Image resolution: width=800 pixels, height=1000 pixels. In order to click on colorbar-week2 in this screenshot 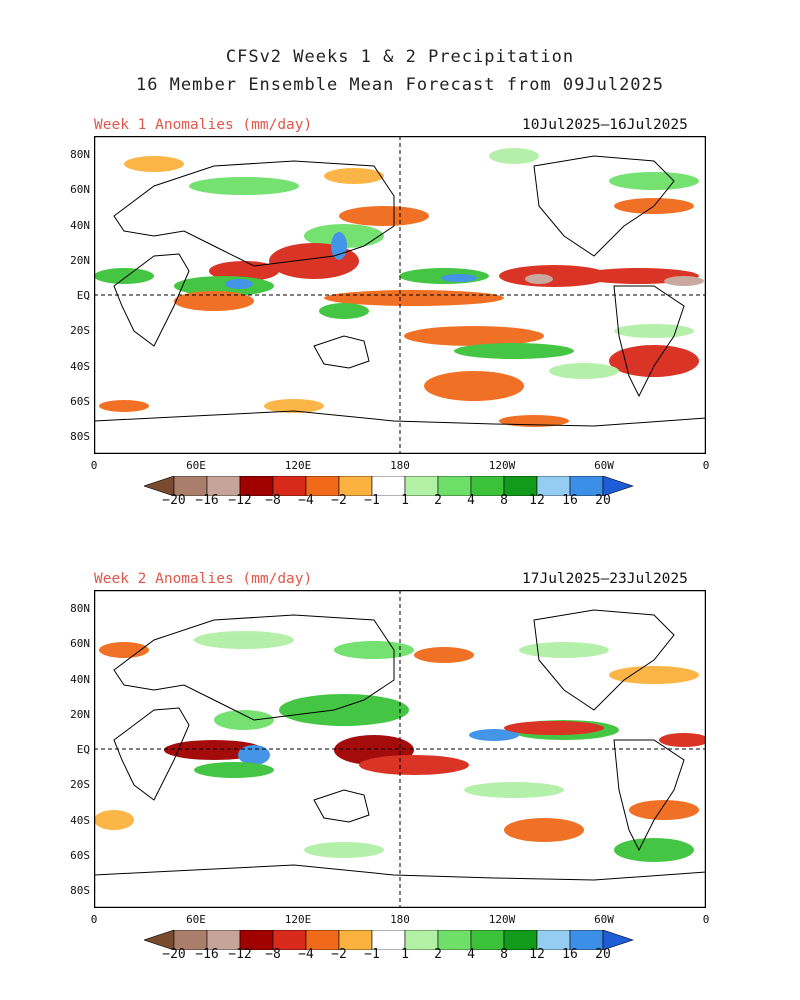, I will do `click(389, 940)`.